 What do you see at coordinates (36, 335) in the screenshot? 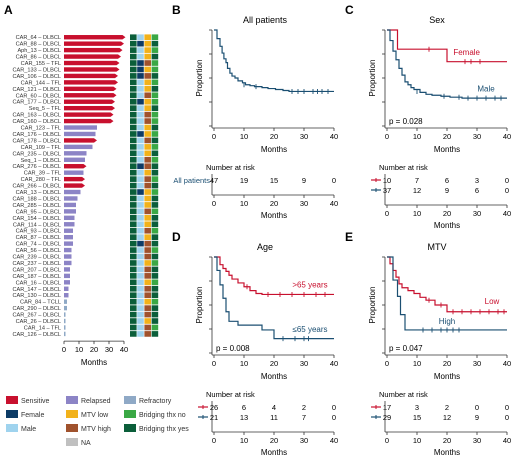
I see `patient-label: CAR_126 – DLBCL` at bounding box center [36, 335].